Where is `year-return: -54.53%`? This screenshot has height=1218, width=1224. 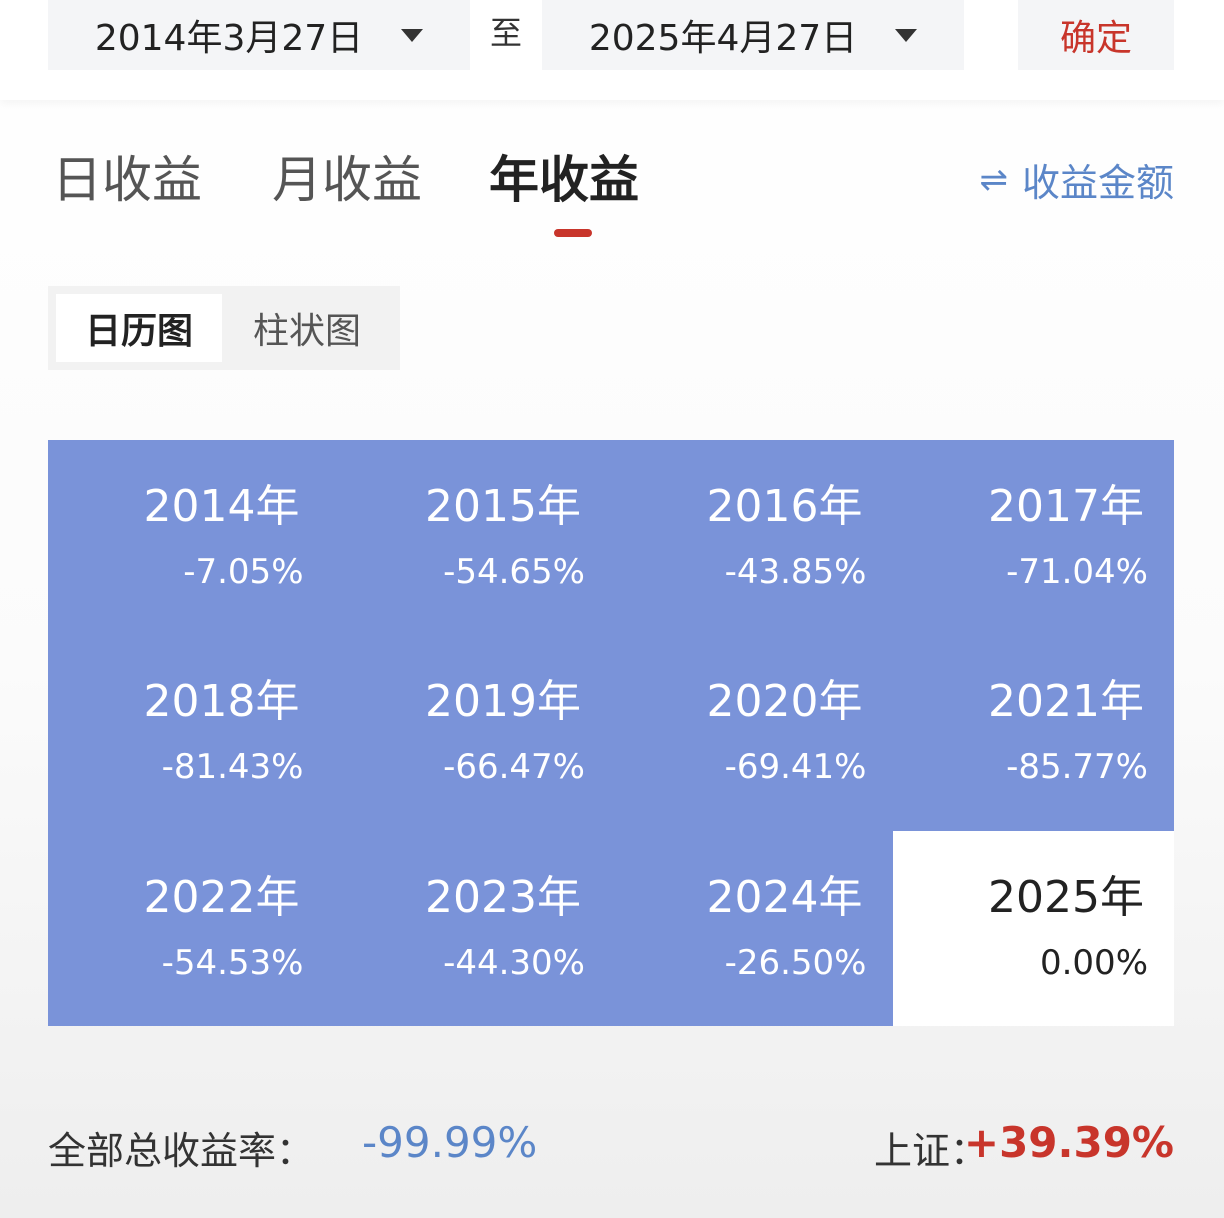
year-return: -54.53% is located at coordinates (232, 962).